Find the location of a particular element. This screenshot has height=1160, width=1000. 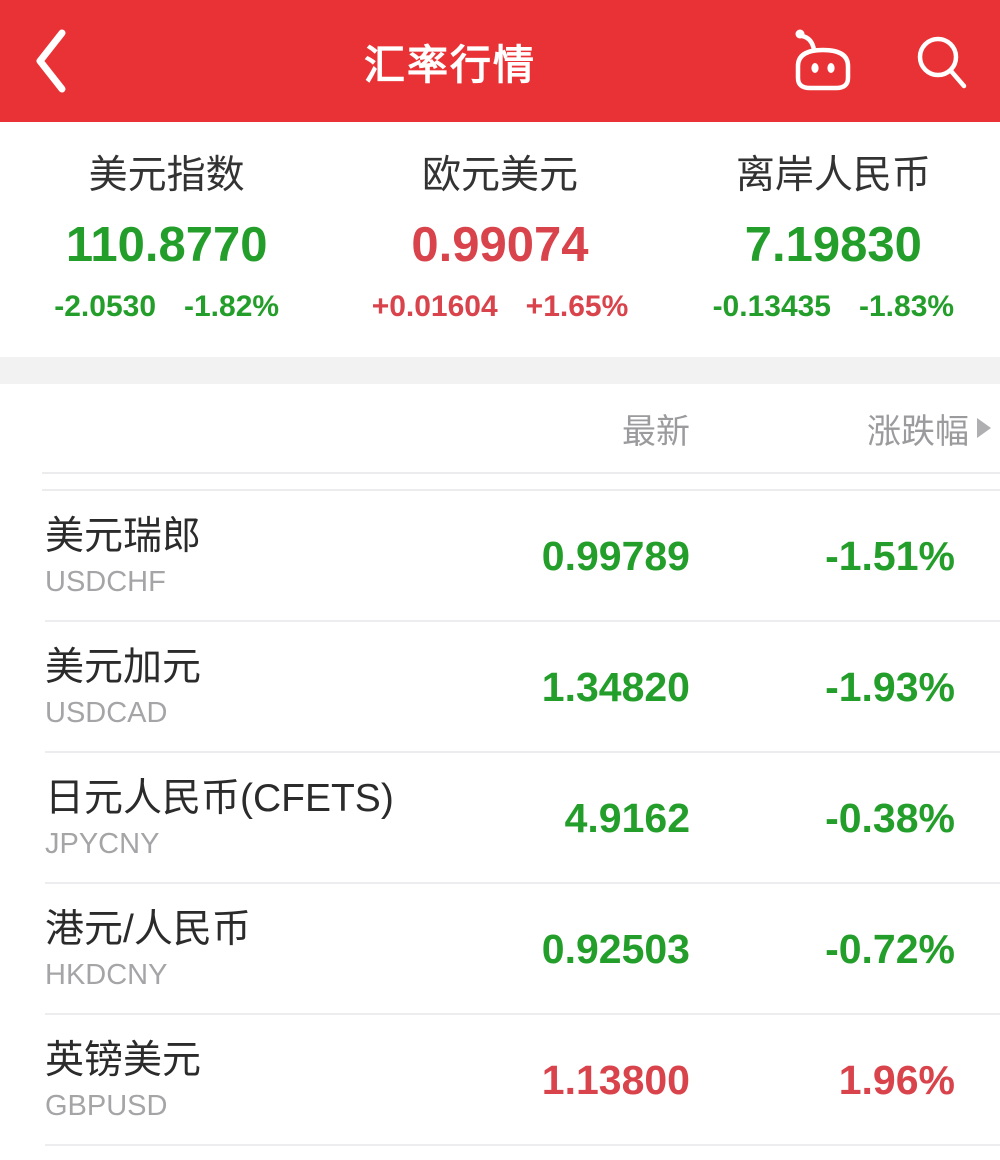

tile-name: 欧元美元 is located at coordinates (499, 175).